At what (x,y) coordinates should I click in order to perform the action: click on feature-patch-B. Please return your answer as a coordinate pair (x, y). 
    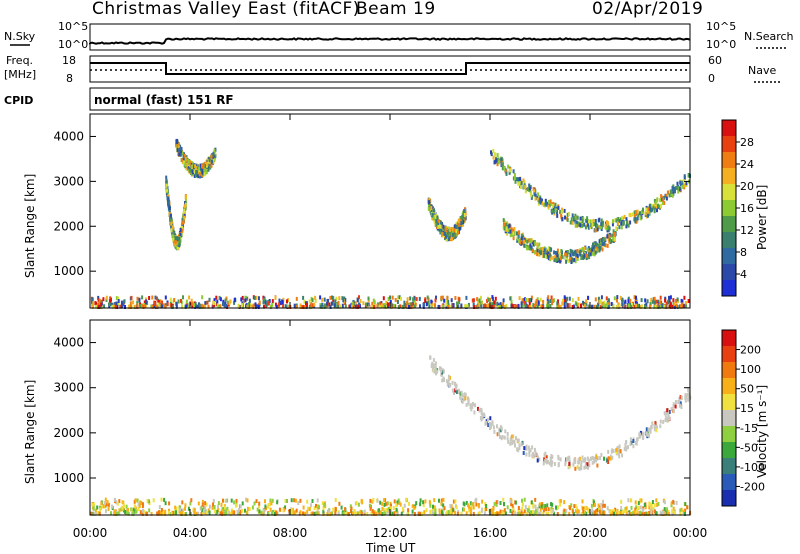
    Looking at the image, I should click on (196, 158).